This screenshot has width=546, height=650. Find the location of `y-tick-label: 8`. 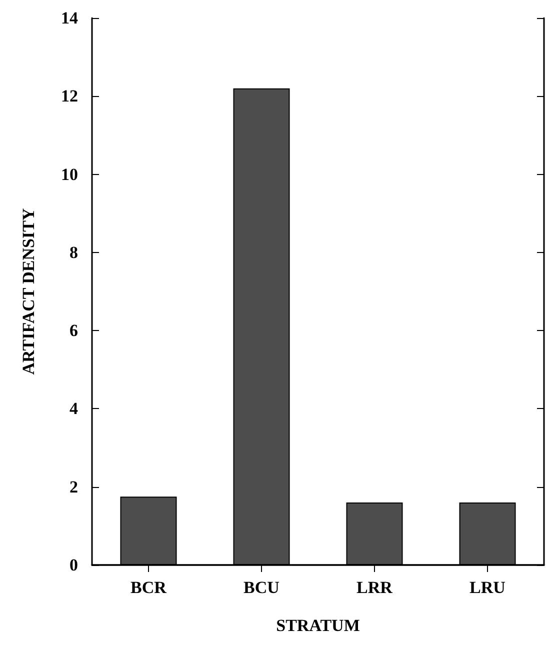

y-tick-label: 8 is located at coordinates (74, 252).